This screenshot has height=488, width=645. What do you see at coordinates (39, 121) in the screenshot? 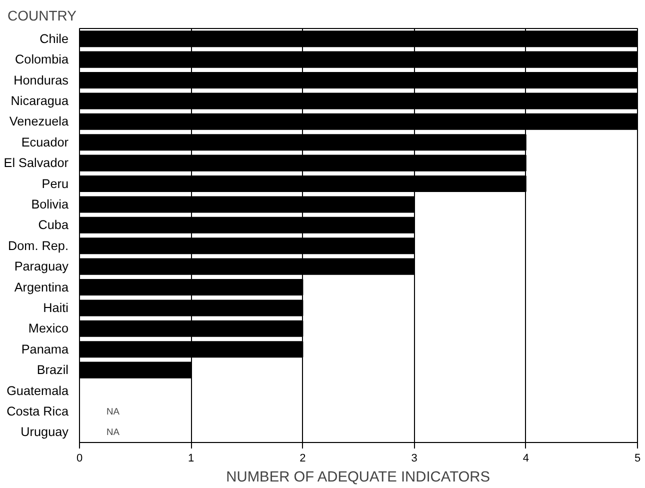
I see `y-tick-label: Venezuela` at bounding box center [39, 121].